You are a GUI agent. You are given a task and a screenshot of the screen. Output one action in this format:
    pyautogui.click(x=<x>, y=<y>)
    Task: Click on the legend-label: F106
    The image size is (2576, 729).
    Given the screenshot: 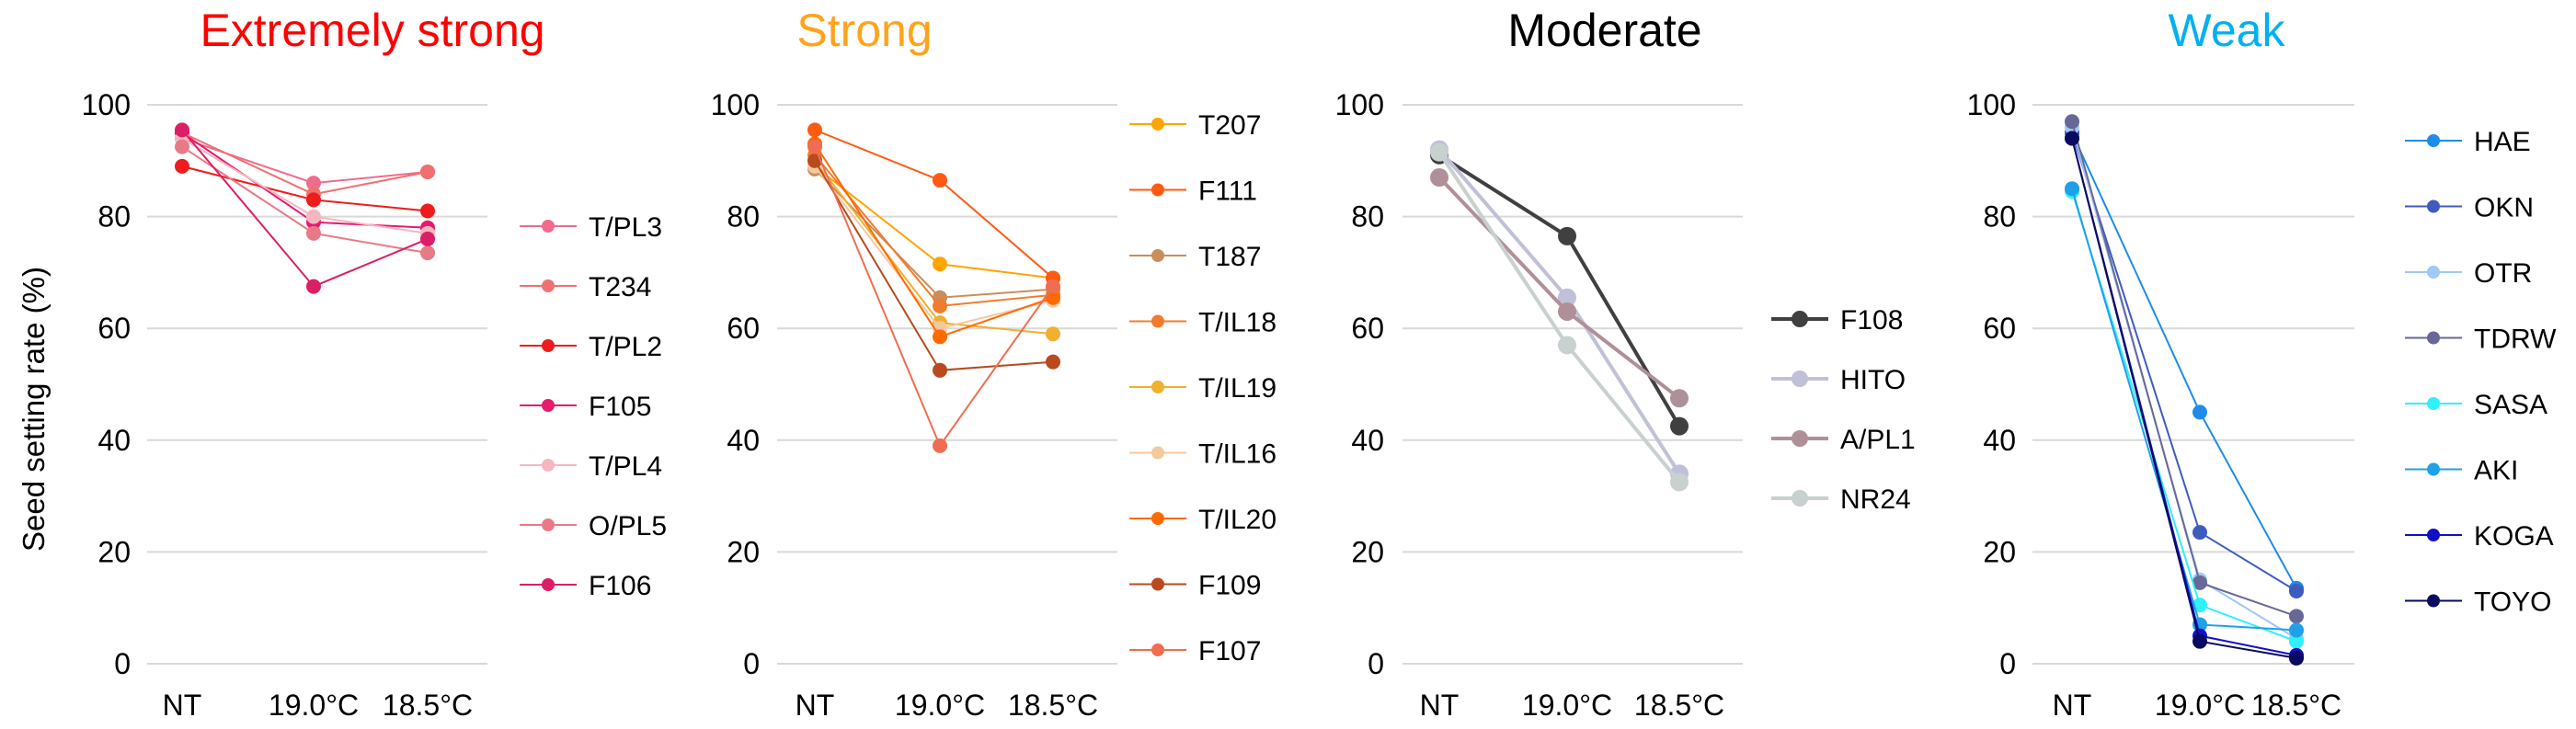 What is the action you would take?
    pyautogui.click(x=620, y=586)
    